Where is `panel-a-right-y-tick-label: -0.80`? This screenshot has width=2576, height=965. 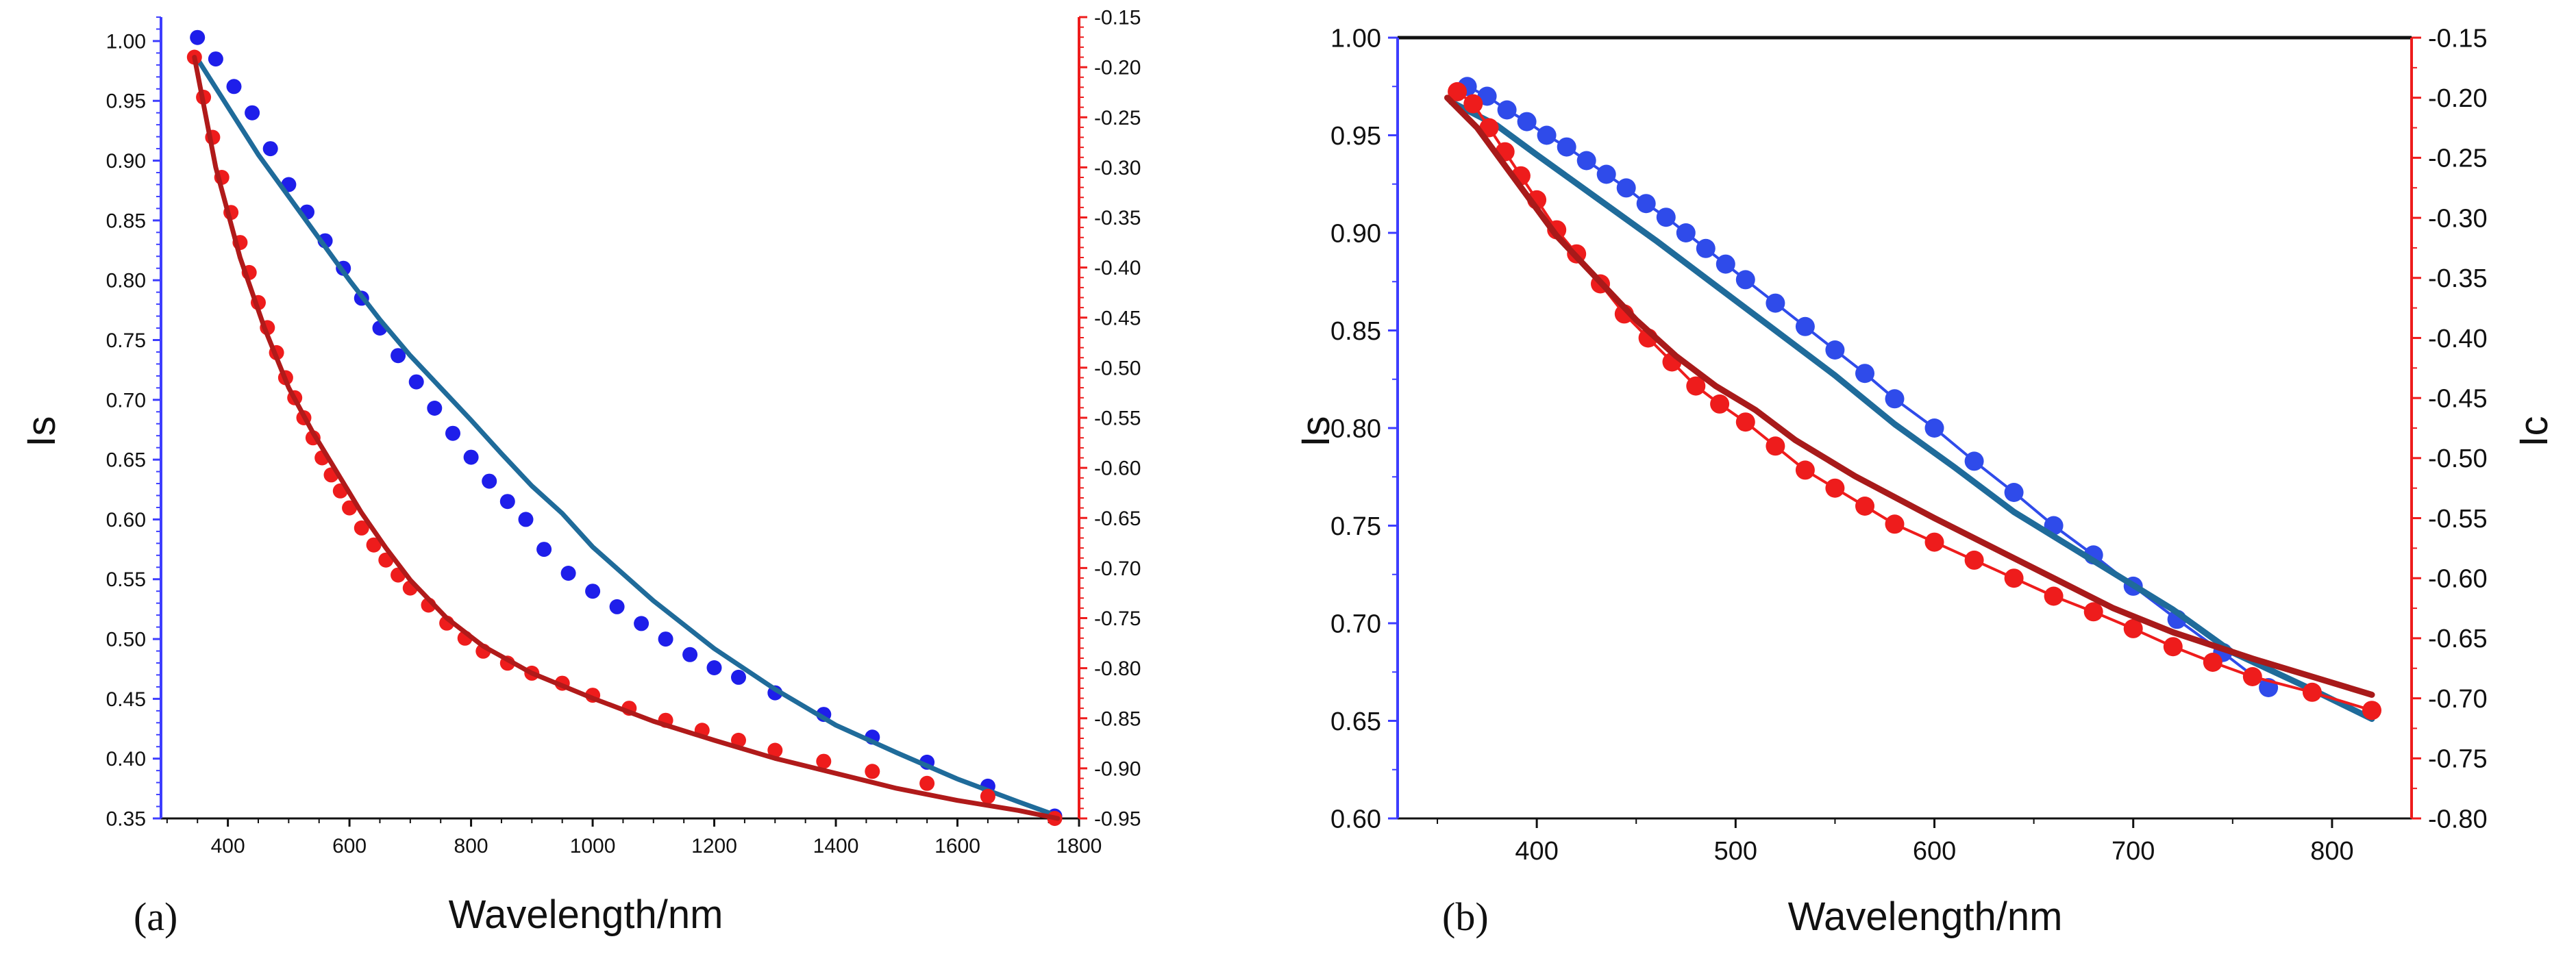
panel-a-right-y-tick-label: -0.80 is located at coordinates (1117, 668).